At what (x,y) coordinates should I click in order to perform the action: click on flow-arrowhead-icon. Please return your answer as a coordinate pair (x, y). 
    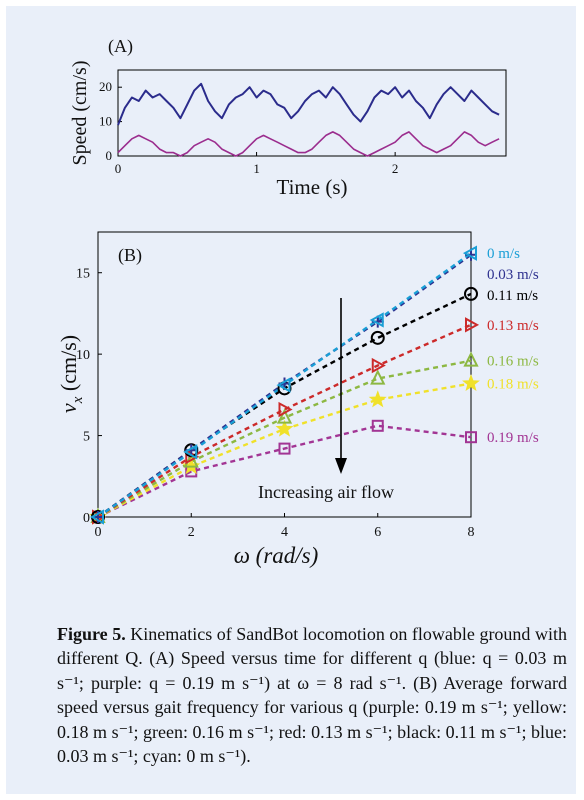
    Looking at the image, I should click on (341, 466).